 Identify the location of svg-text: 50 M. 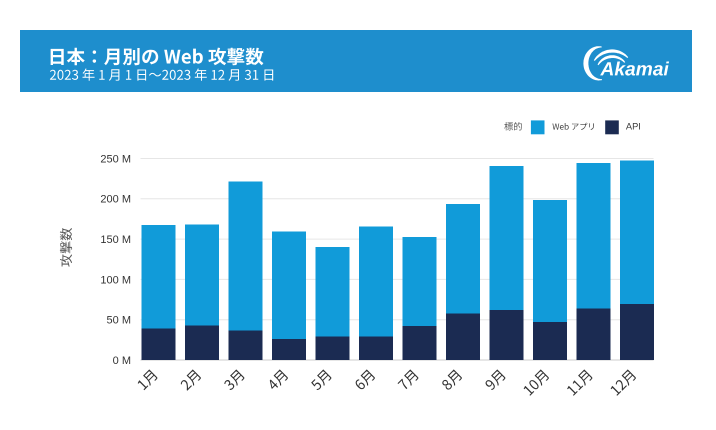
(119, 321).